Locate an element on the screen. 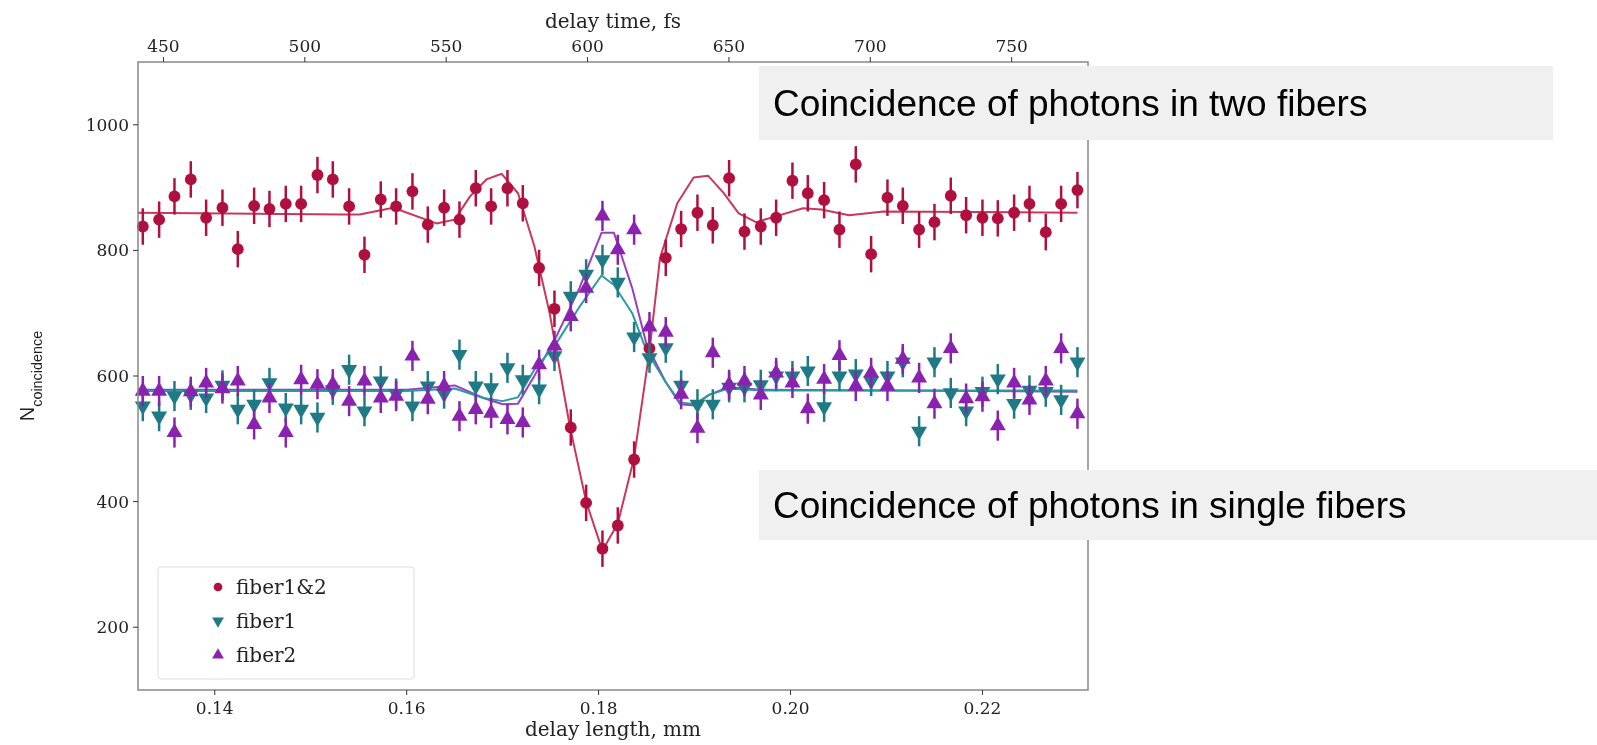 This screenshot has width=1597, height=745. annotation: Coincidence of photons in two fibers is located at coordinates (1070, 103).